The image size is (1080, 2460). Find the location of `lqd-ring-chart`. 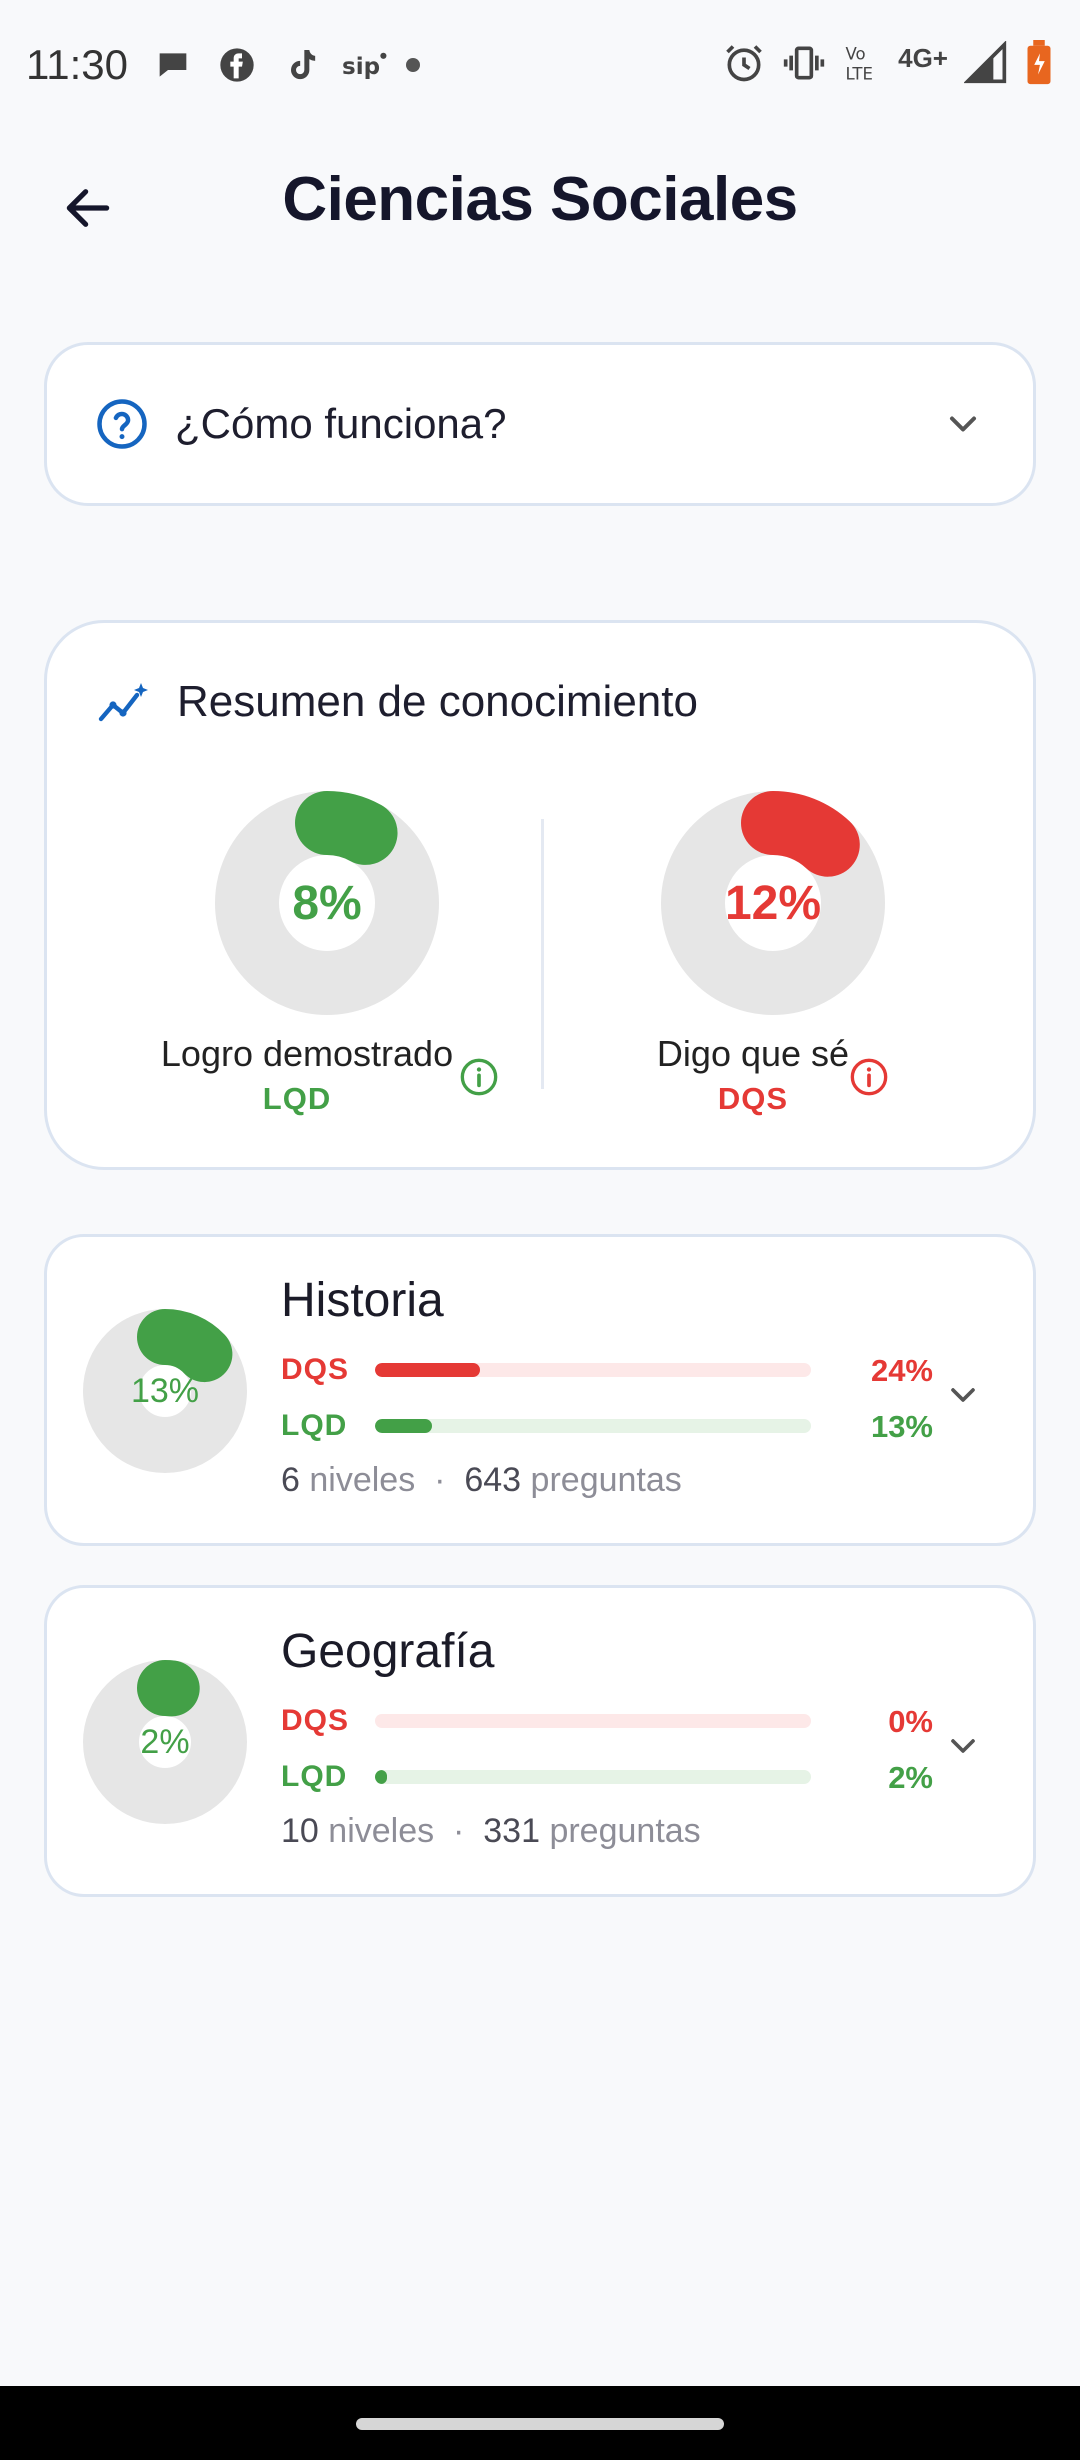

lqd-ring-chart is located at coordinates (327, 903).